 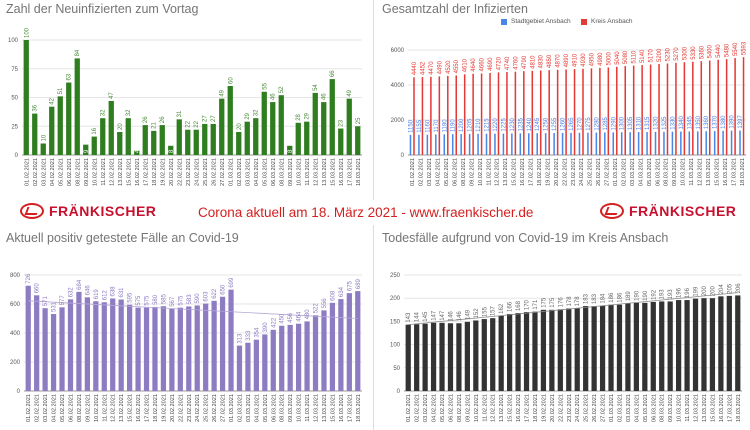 I want to click on data-label: 1200, so click(x=462, y=125).